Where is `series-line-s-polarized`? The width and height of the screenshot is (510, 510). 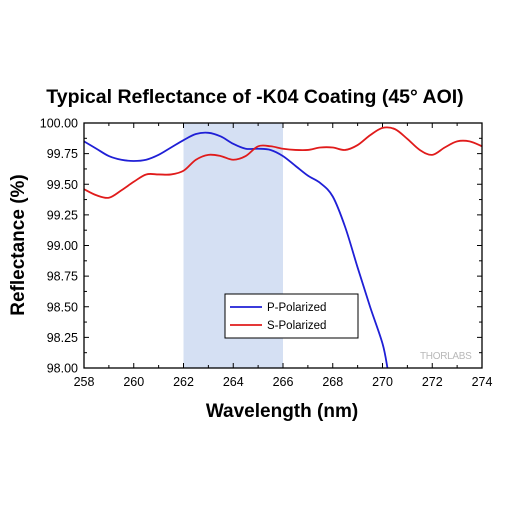 series-line-s-polarized is located at coordinates (283, 162).